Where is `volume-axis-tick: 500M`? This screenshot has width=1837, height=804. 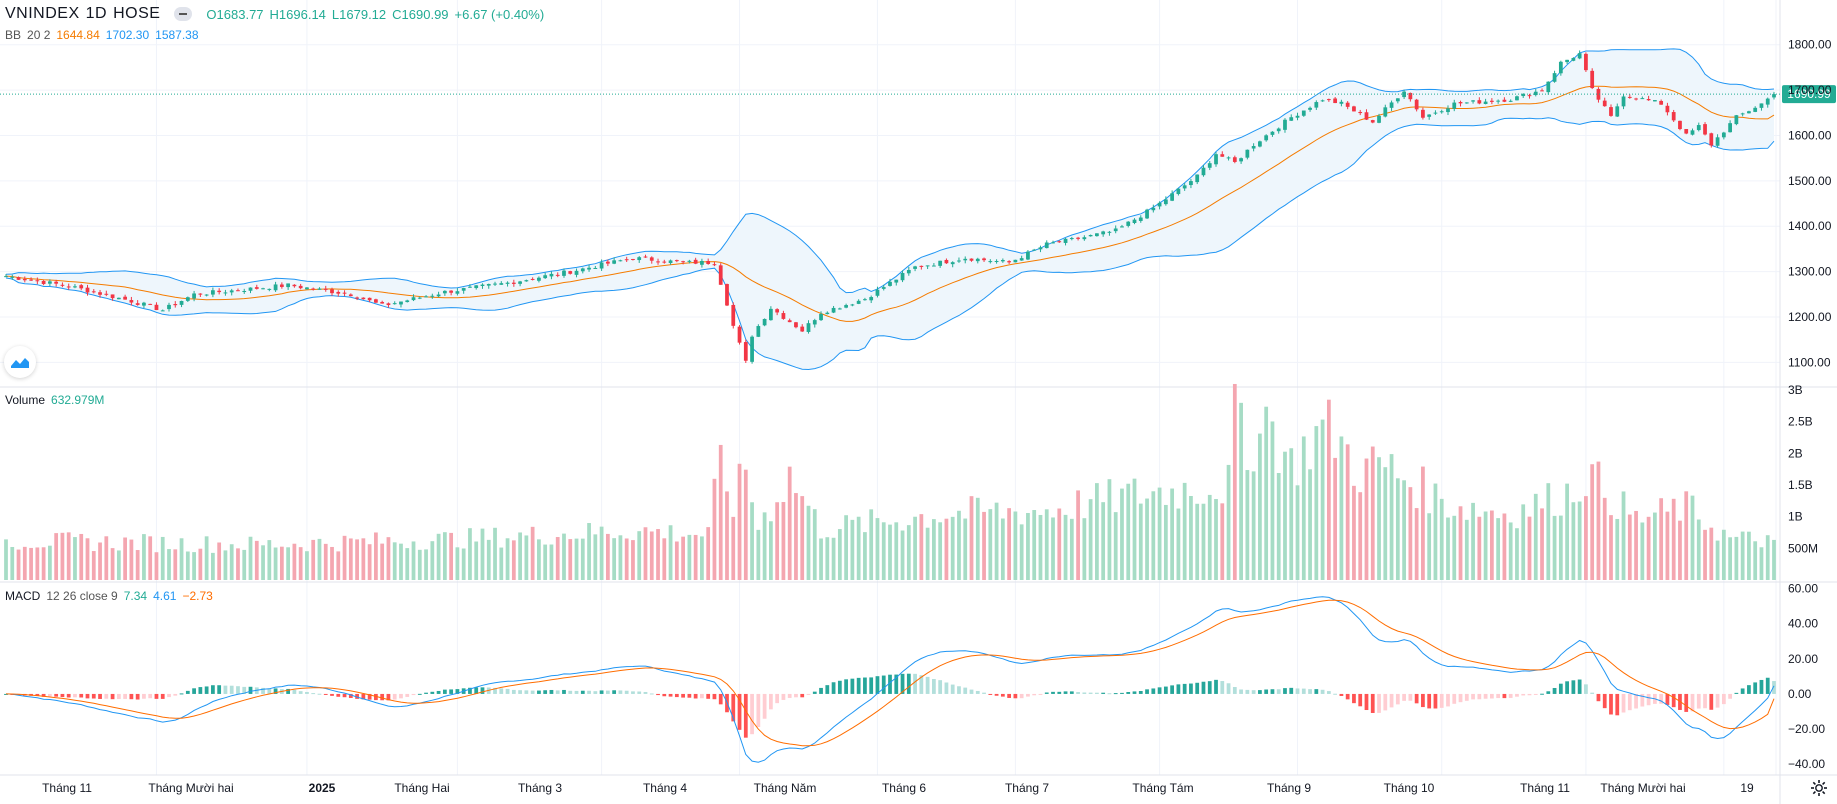 volume-axis-tick: 500M is located at coordinates (1803, 548).